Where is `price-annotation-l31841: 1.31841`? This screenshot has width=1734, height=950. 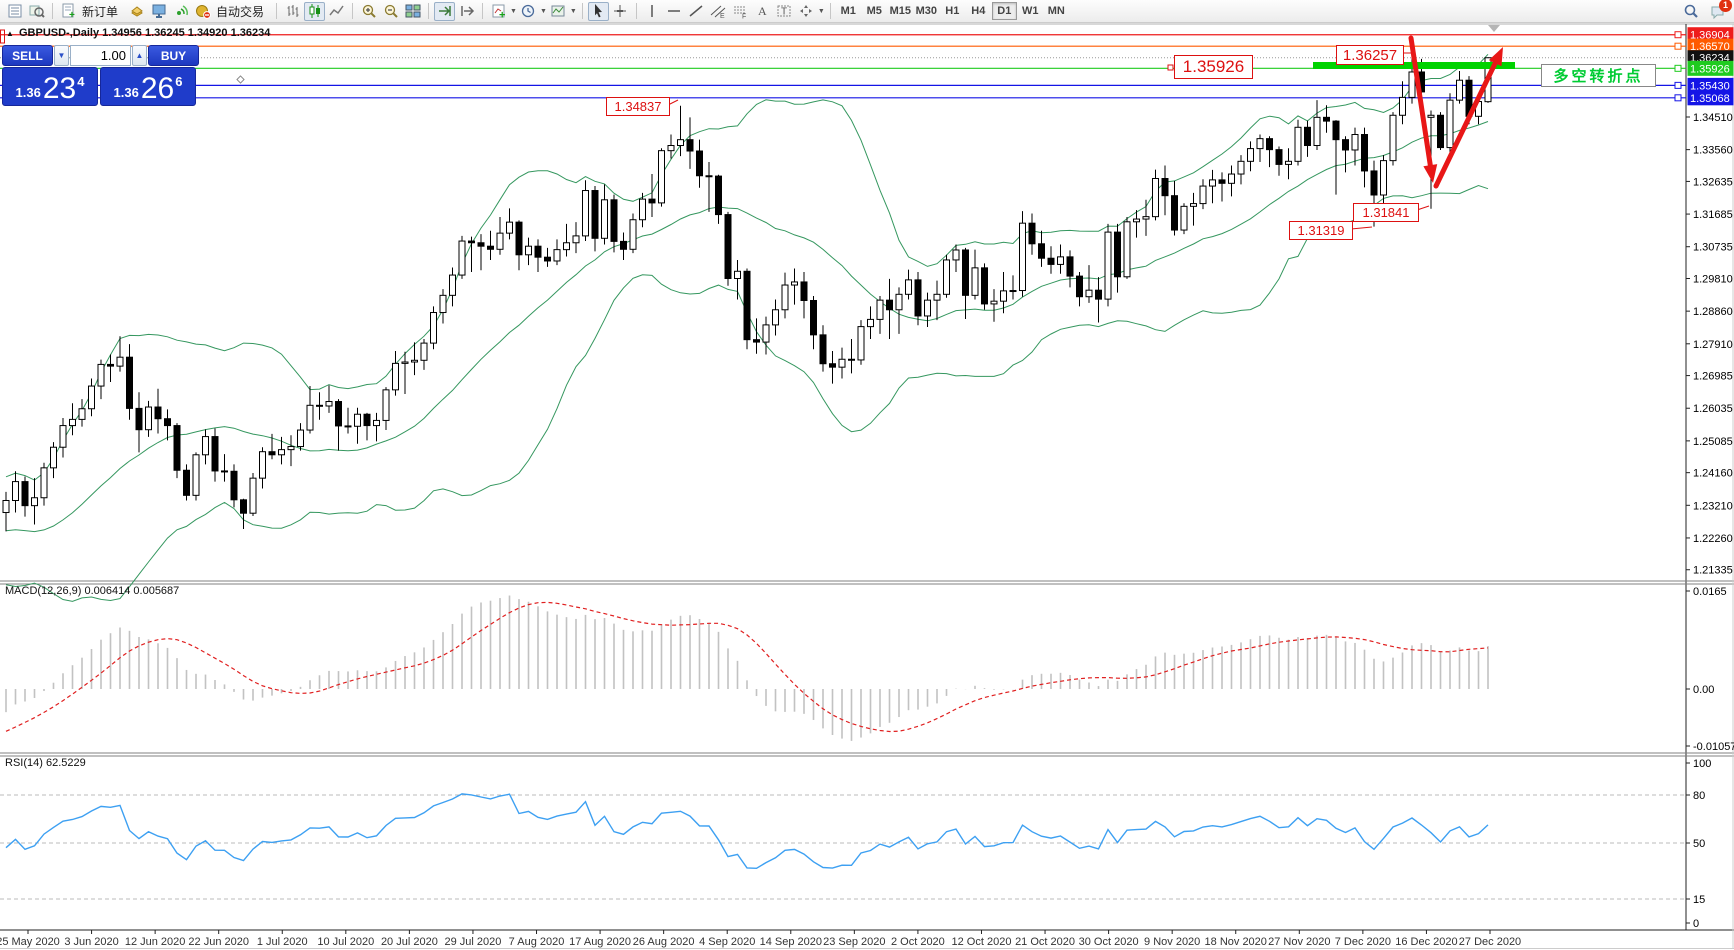 price-annotation-l31841: 1.31841 is located at coordinates (1386, 212).